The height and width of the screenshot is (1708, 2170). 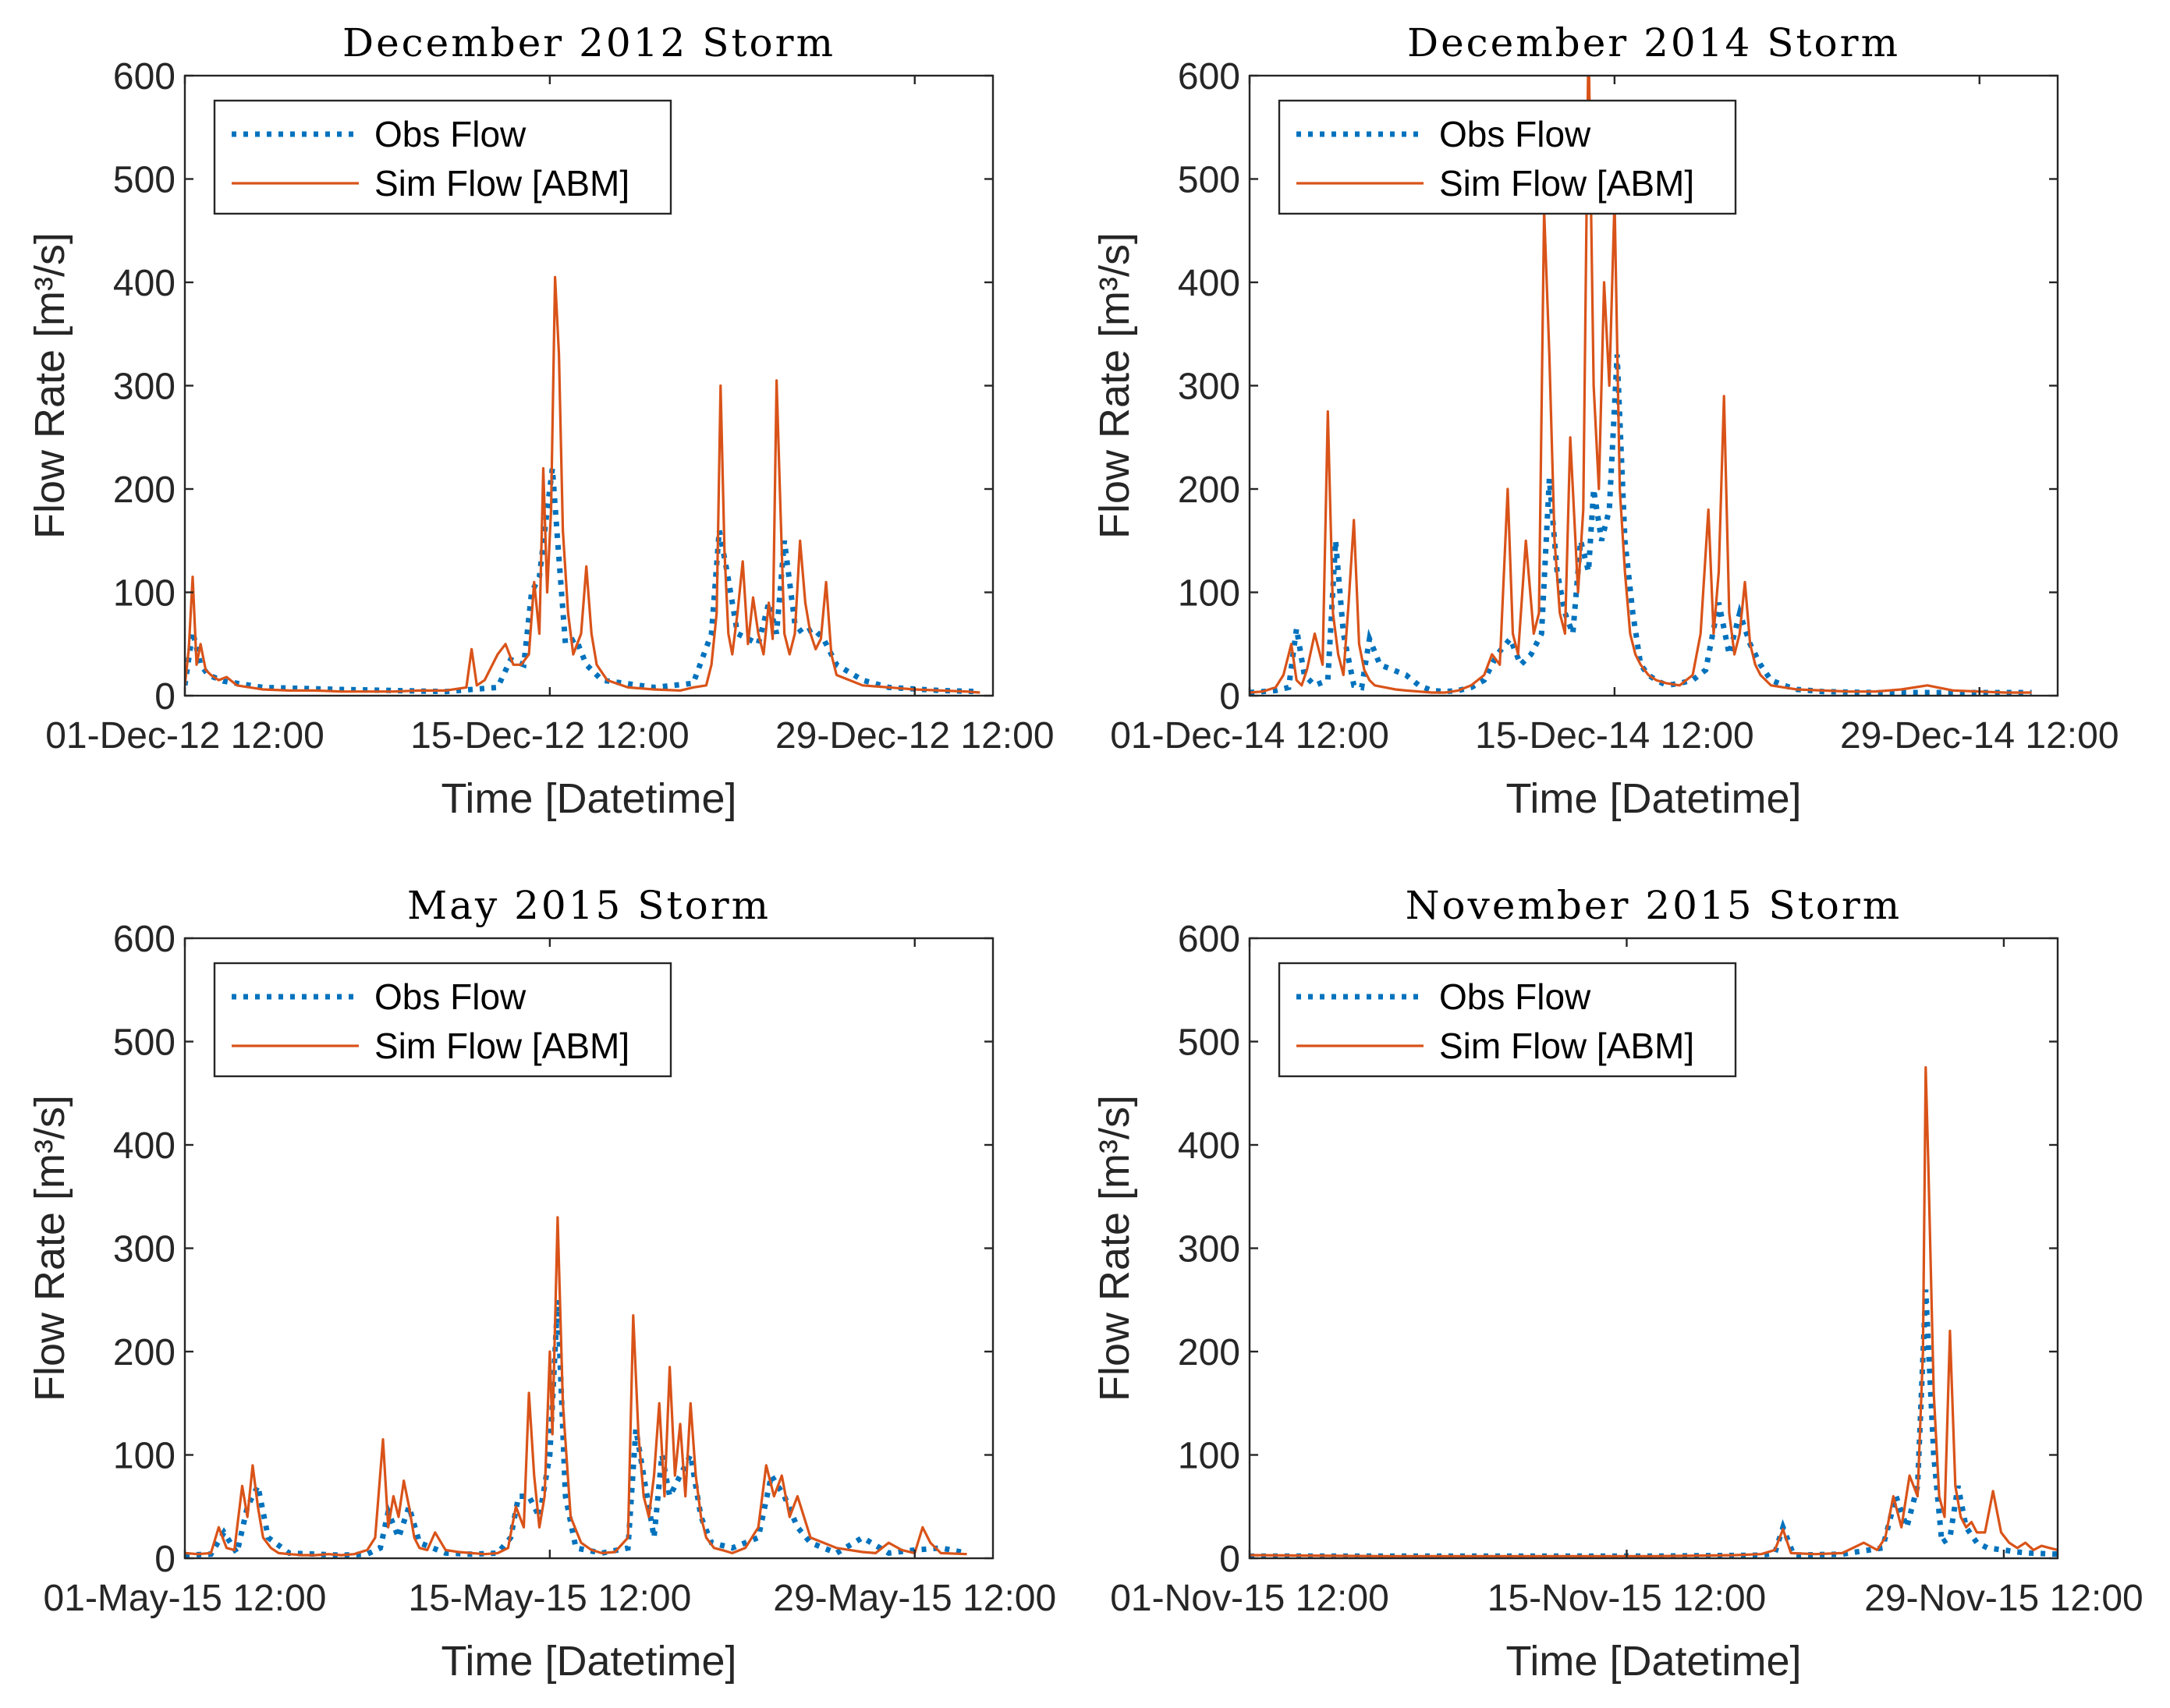 What do you see at coordinates (915, 736) in the screenshot?
I see `x-tick-label: 29-Dec-12 12:00` at bounding box center [915, 736].